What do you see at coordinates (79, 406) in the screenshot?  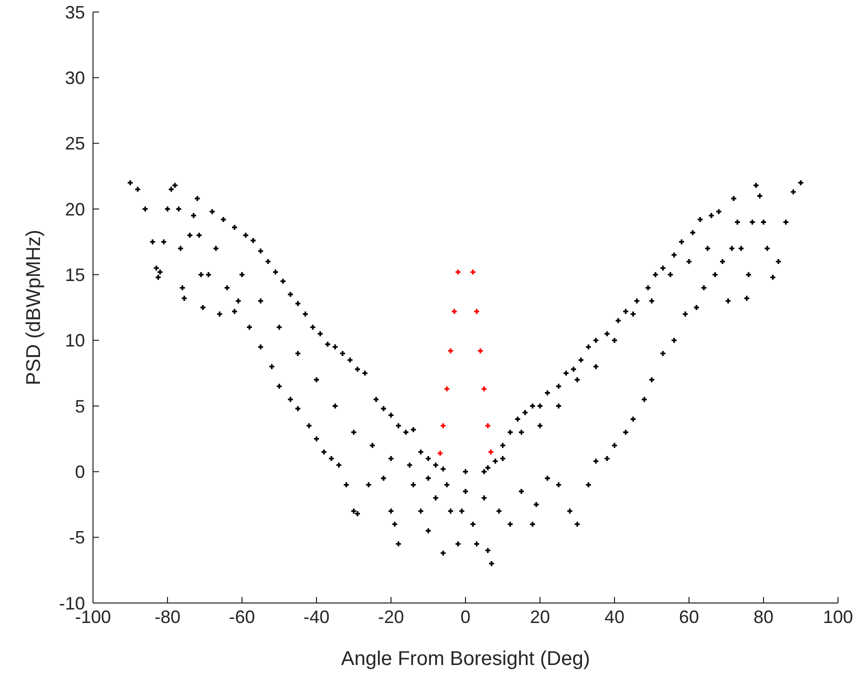 I see `y-tick-label: 5` at bounding box center [79, 406].